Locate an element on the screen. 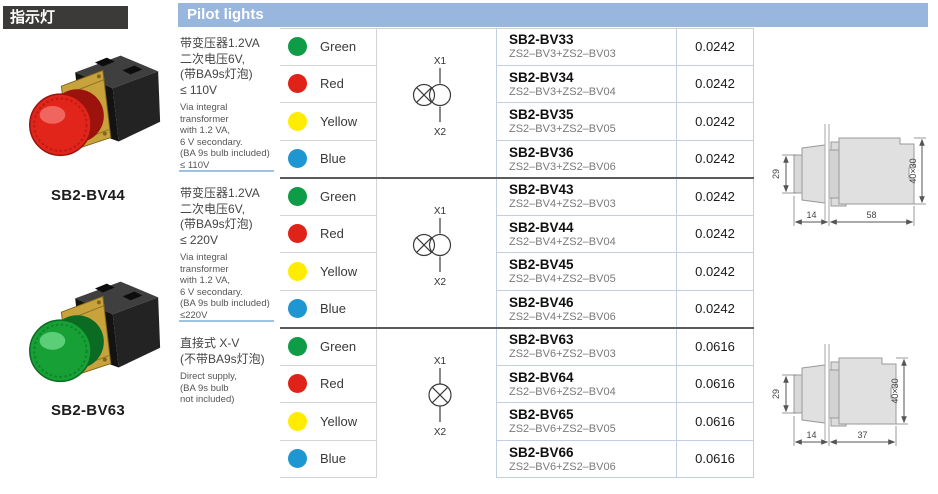 The height and width of the screenshot is (494, 938). combination-code: ZS2–BV6+ZS2–BV06 is located at coordinates (562, 466).